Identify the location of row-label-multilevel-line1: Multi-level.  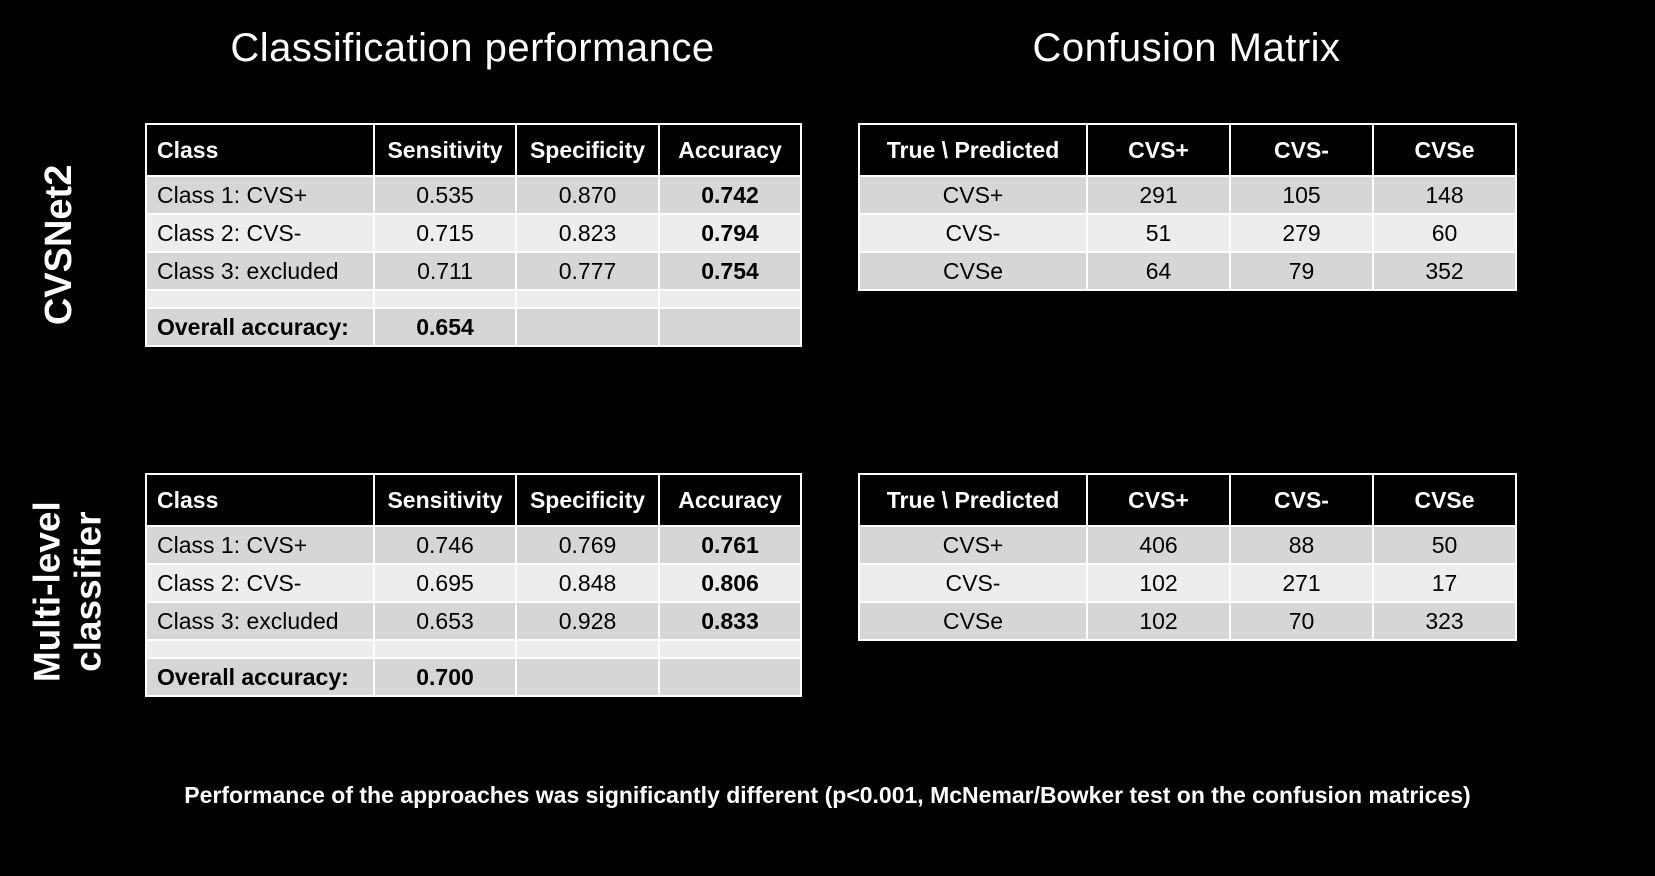
(47, 592).